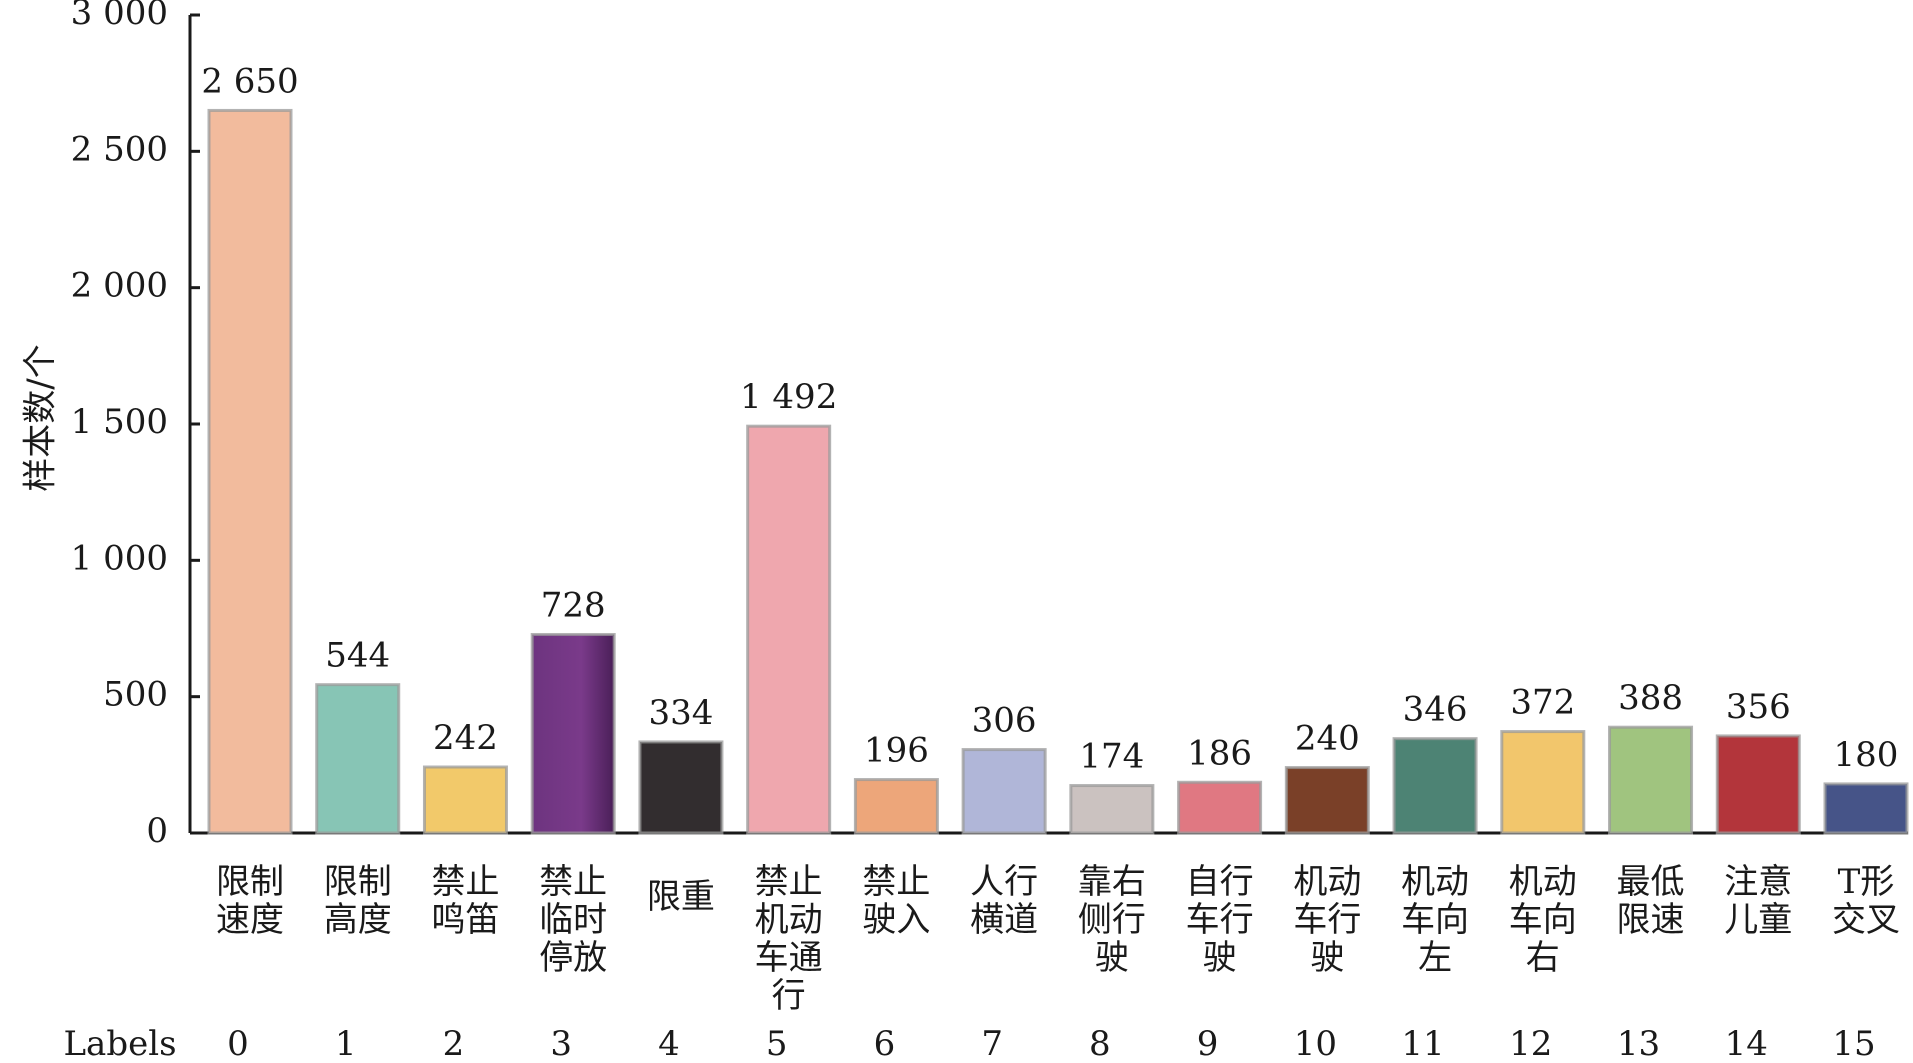 The image size is (1913, 1063). Describe the element at coordinates (1112, 920) in the screenshot. I see `category-label: 靠右侧行驶` at that location.